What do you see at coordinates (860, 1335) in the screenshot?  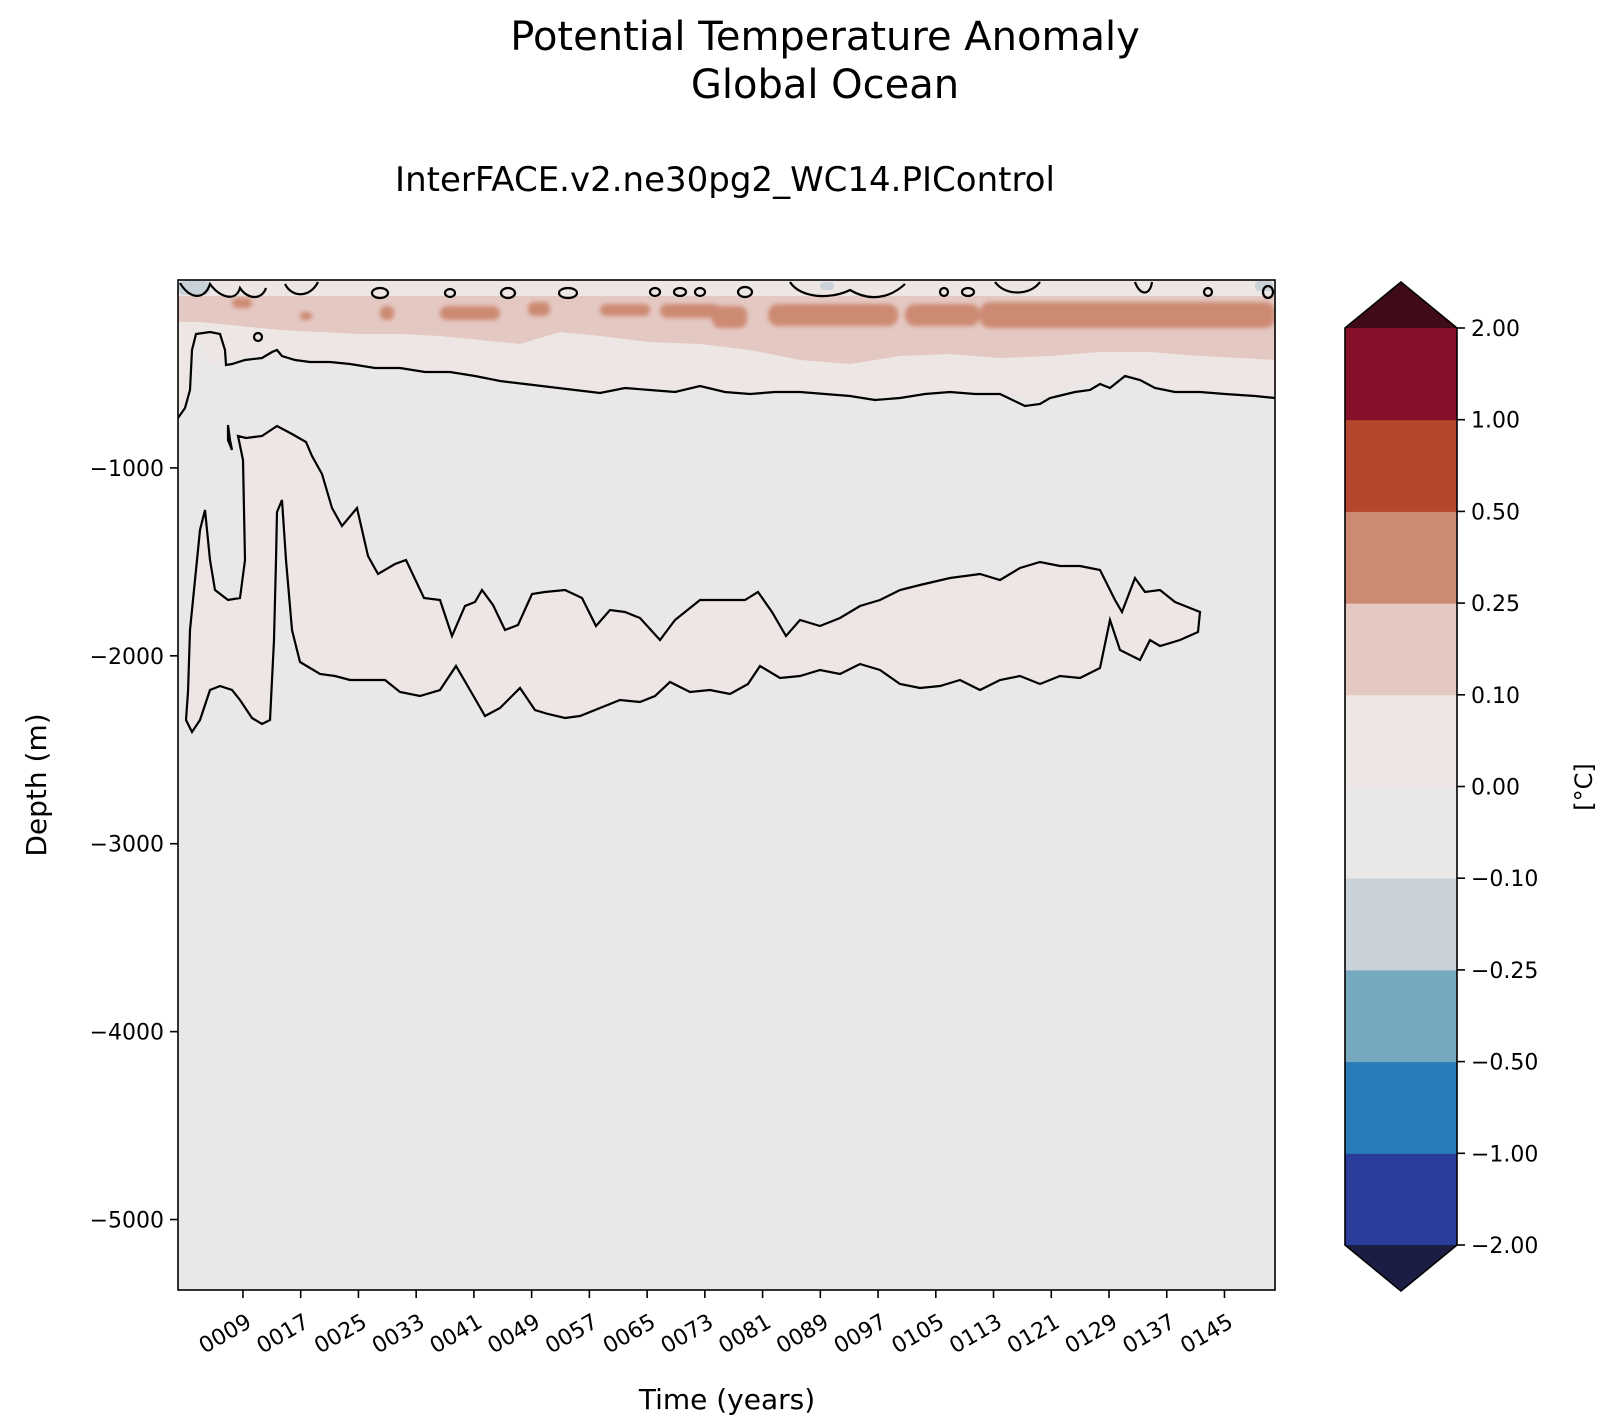 I see `x-tick-label: 0097` at bounding box center [860, 1335].